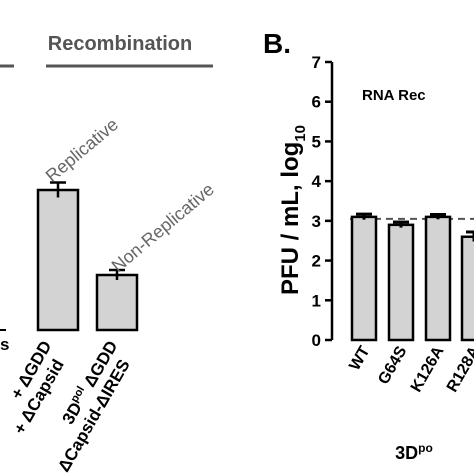 This screenshot has height=474, width=474. What do you see at coordinates (323, 201) in the screenshot?
I see `panel-b-y-axis: 0 1 2 3 4 5 6 7` at bounding box center [323, 201].